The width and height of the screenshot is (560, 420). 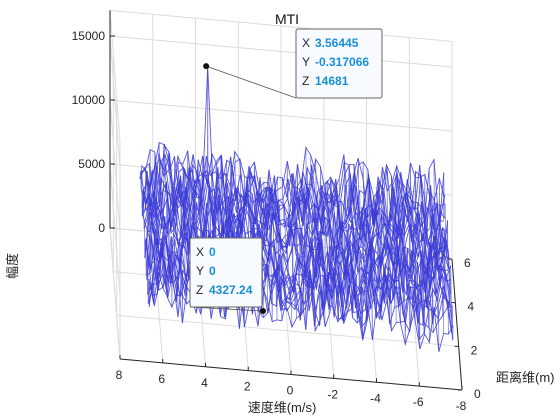 I want to click on x-tick-label: 0, so click(x=290, y=391).